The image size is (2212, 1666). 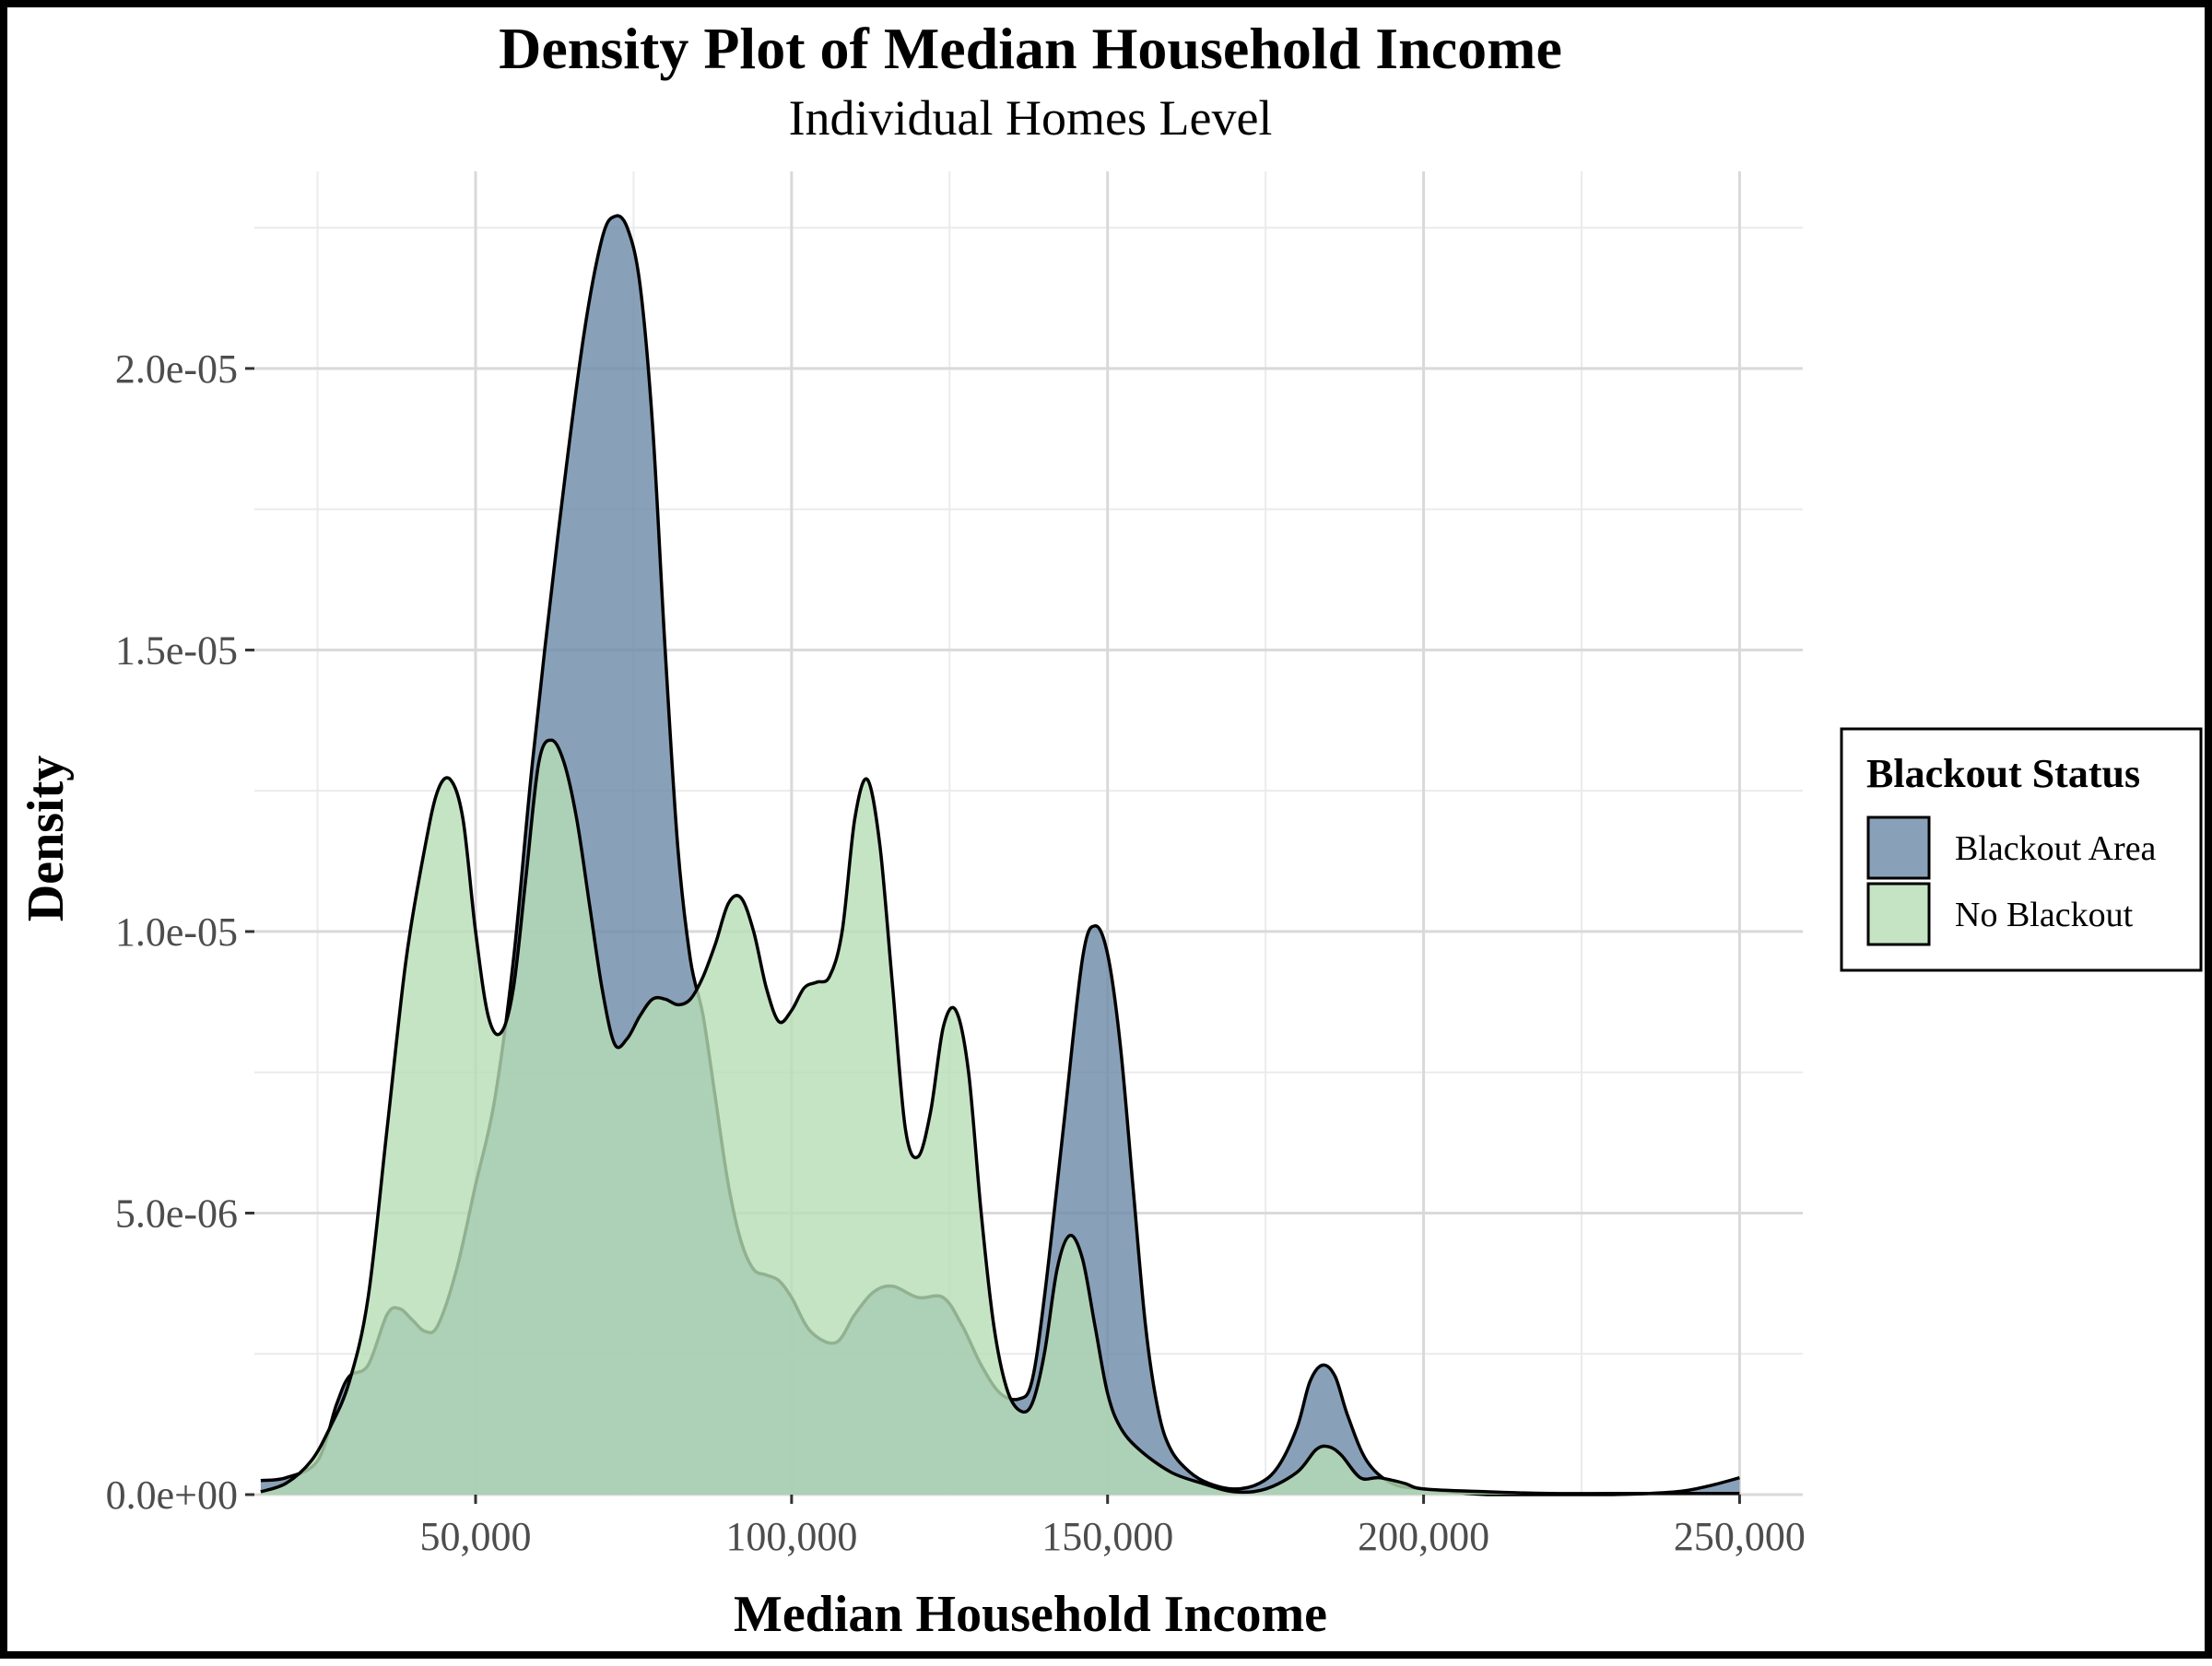 What do you see at coordinates (176, 369) in the screenshot?
I see `y-tick-label: 2.0e-05` at bounding box center [176, 369].